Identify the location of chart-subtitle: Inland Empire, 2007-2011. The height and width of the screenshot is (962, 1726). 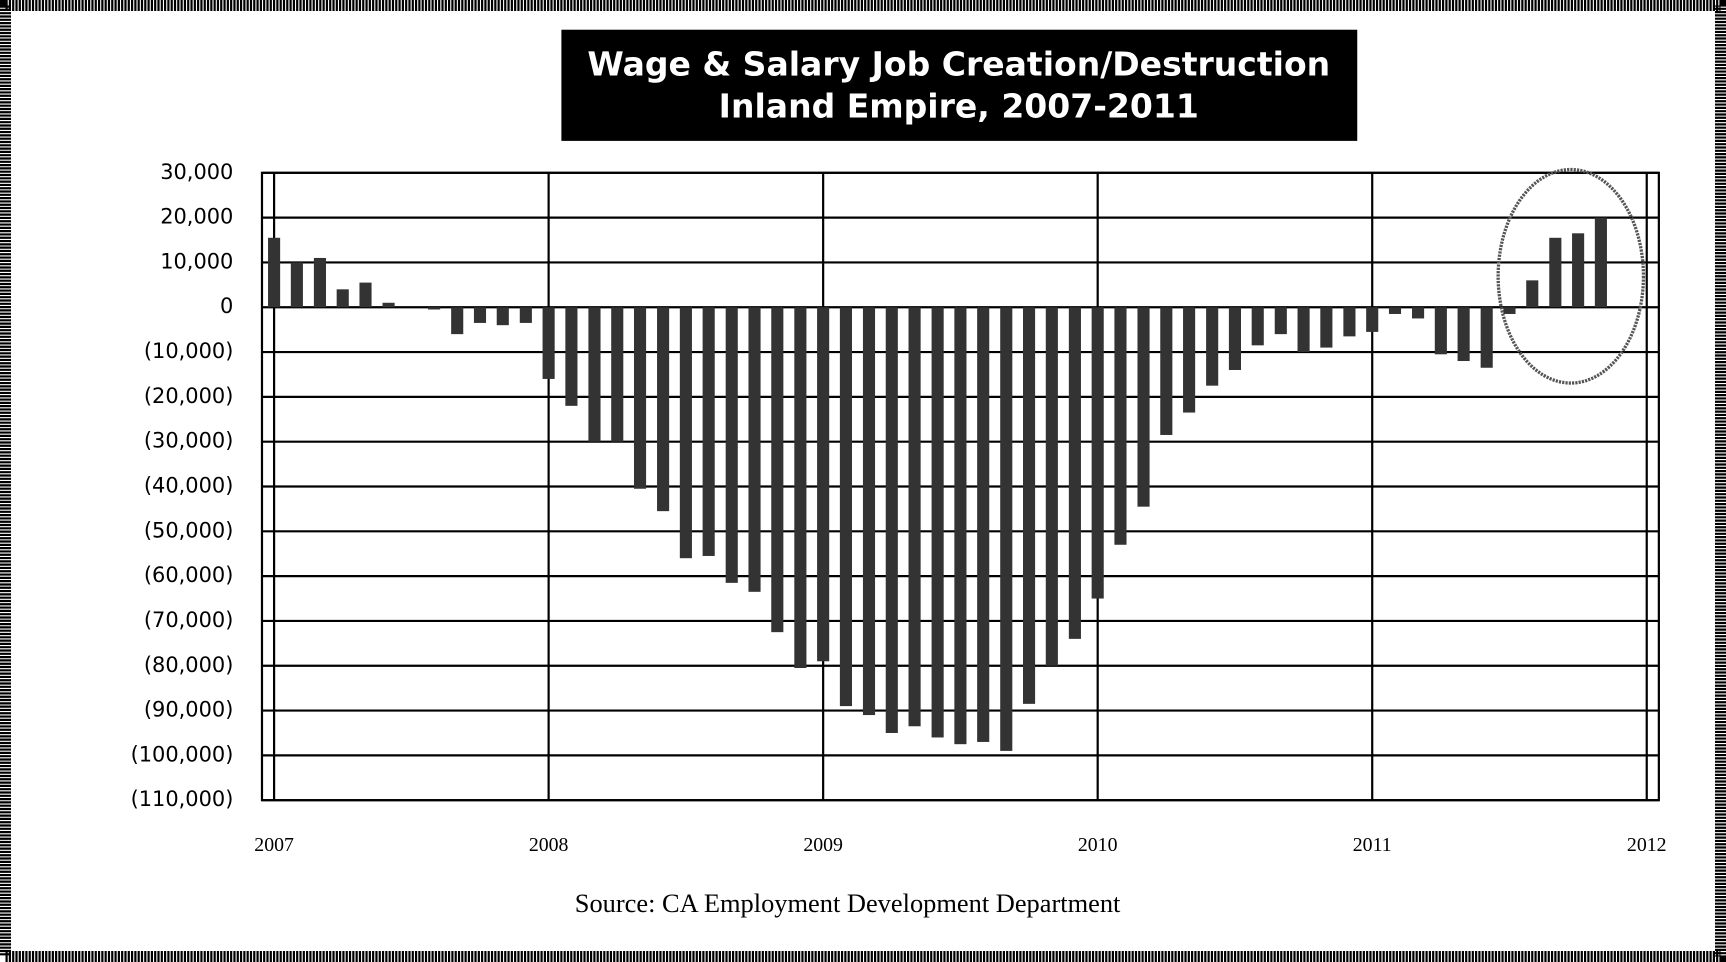
(959, 105).